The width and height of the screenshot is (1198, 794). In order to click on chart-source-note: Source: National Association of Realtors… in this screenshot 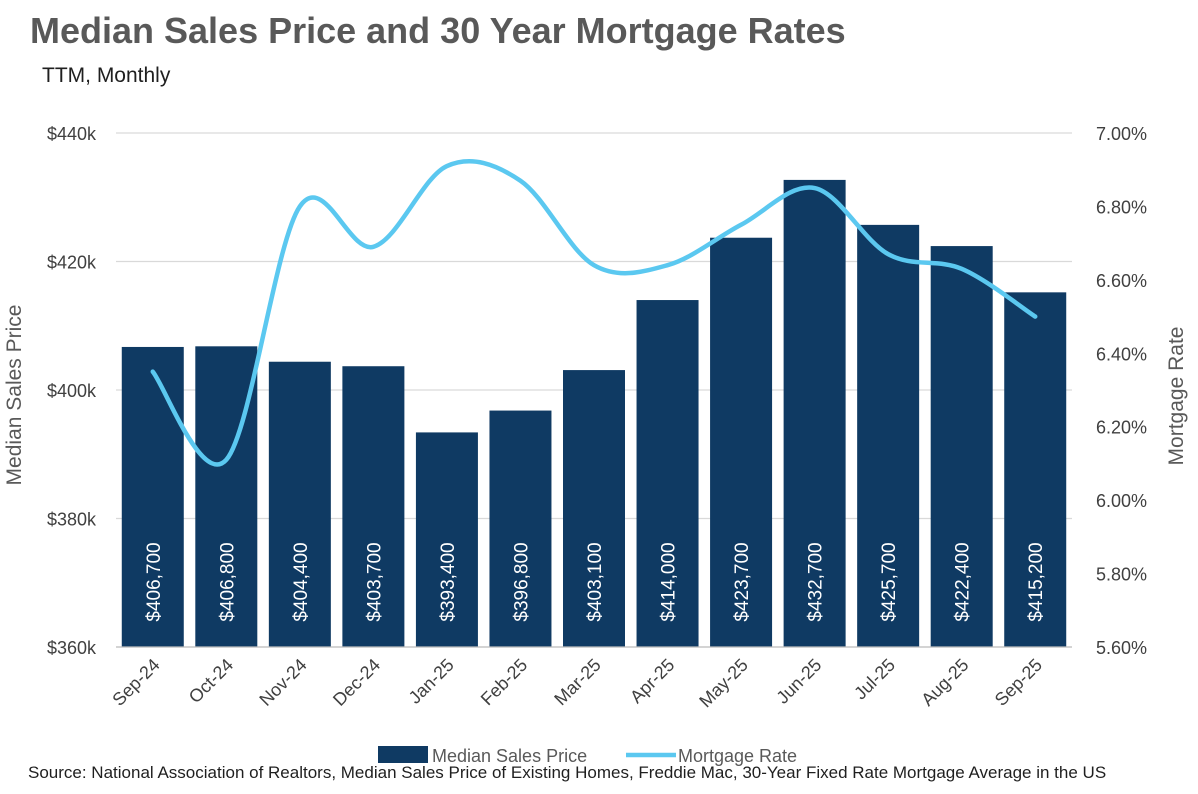, I will do `click(567, 772)`.